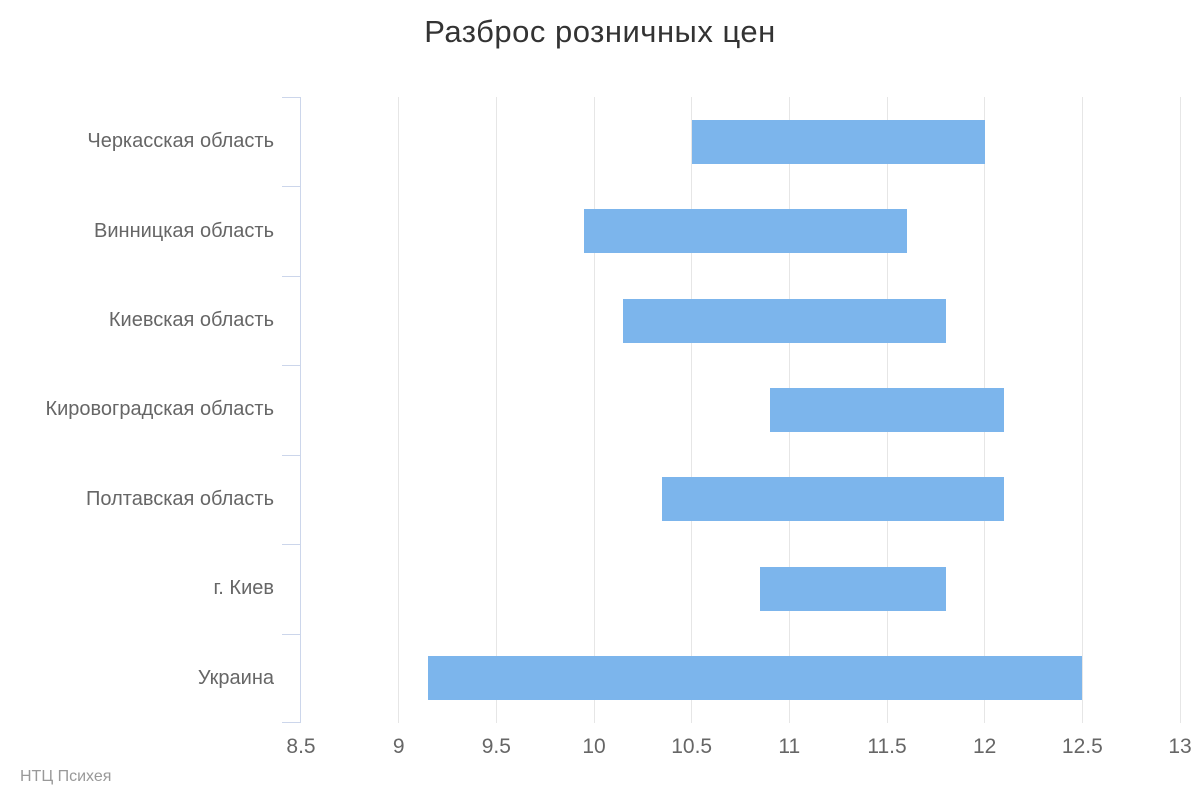 The width and height of the screenshot is (1200, 800). What do you see at coordinates (300, 410) in the screenshot?
I see `y-axis-line` at bounding box center [300, 410].